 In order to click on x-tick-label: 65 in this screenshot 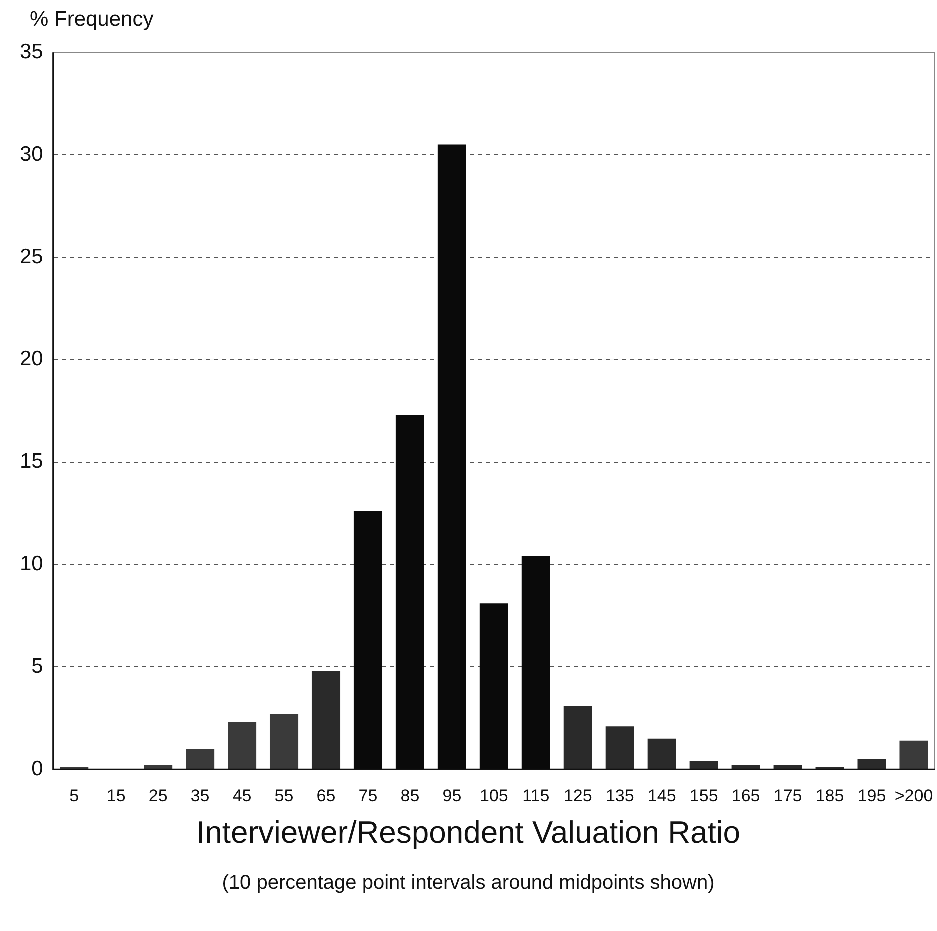, I will do `click(326, 796)`.